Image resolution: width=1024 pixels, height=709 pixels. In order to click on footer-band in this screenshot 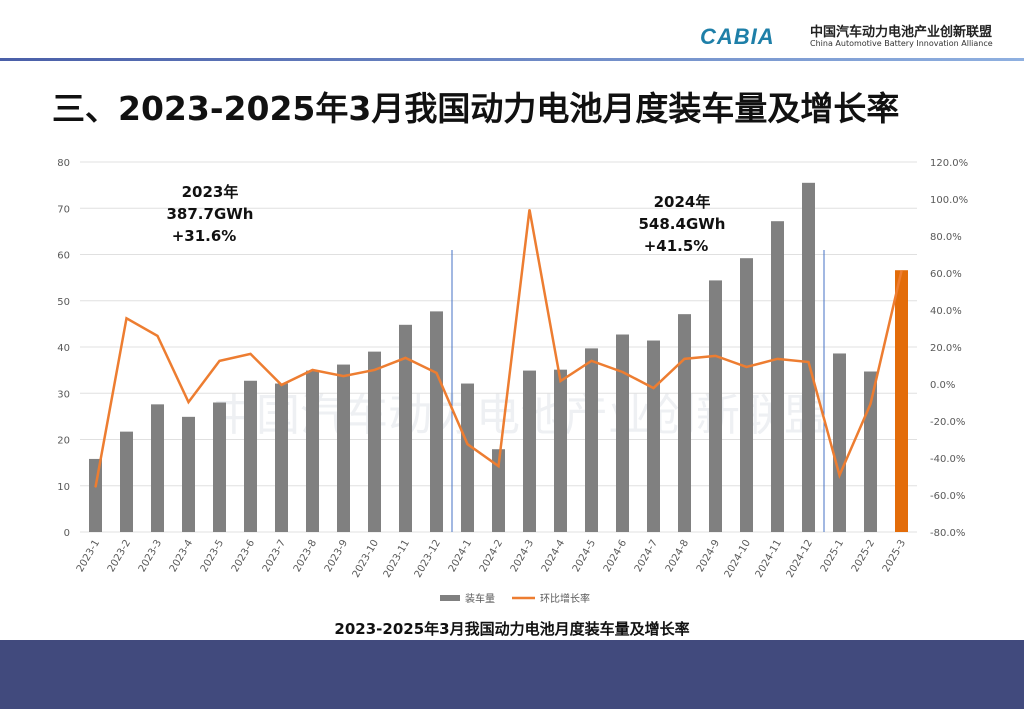, I will do `click(512, 674)`.